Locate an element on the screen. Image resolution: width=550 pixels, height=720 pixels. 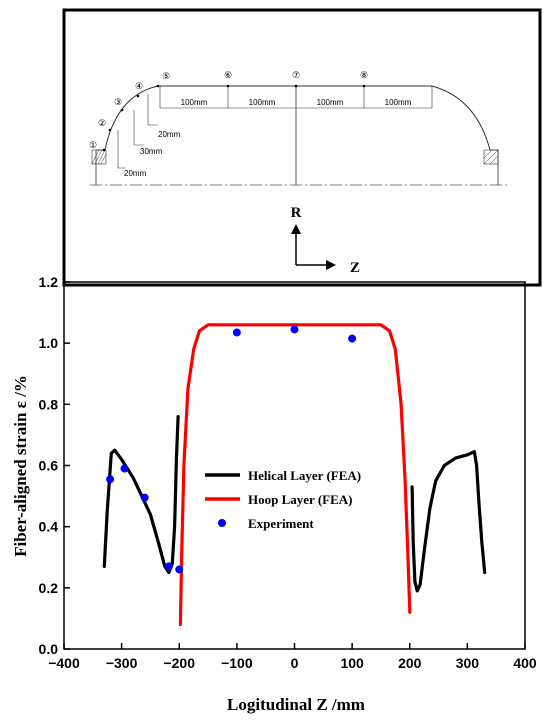
y-axis: 0.0 0.2 0.4 0.6 0.8 1.0 1.2 is located at coordinates (54, 465).